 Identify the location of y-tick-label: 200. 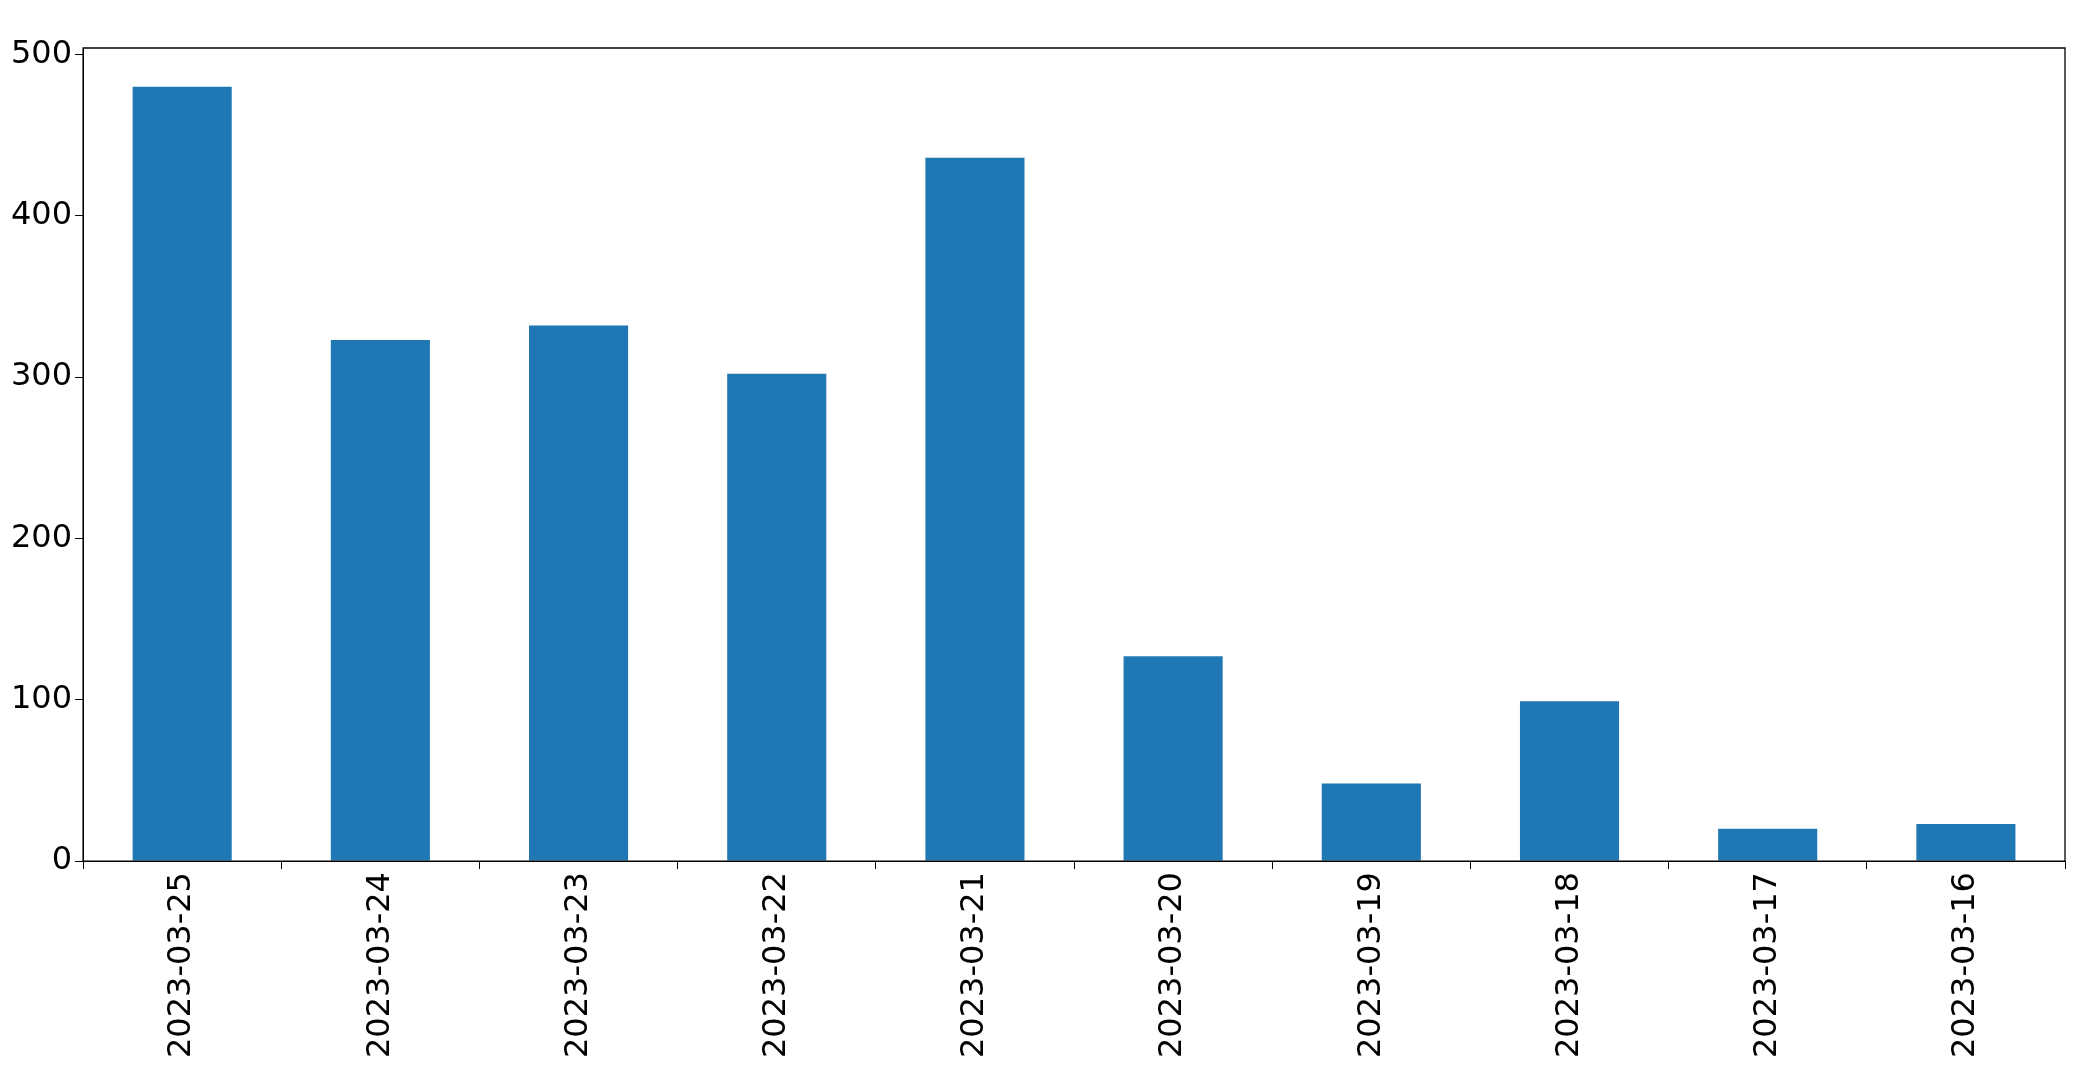
(42, 535).